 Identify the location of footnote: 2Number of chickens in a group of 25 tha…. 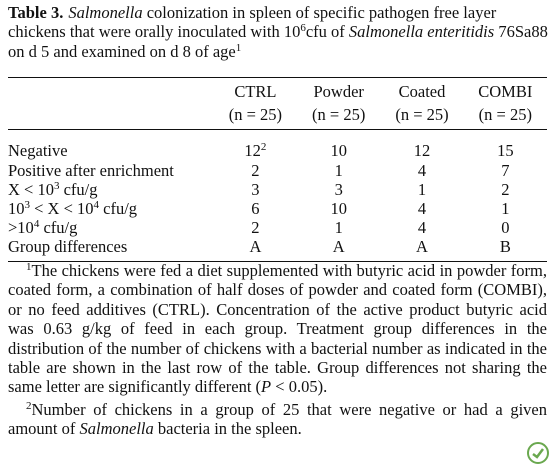
(277, 419).